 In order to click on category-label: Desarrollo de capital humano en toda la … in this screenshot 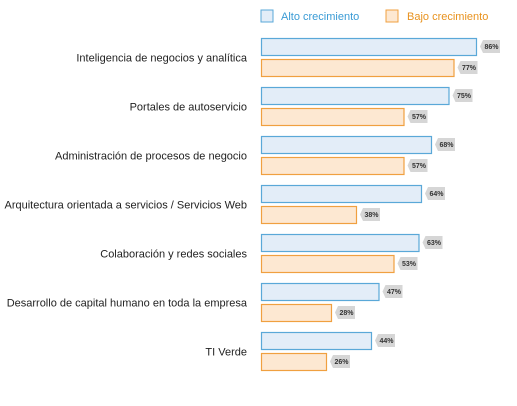, I will do `click(127, 304)`.